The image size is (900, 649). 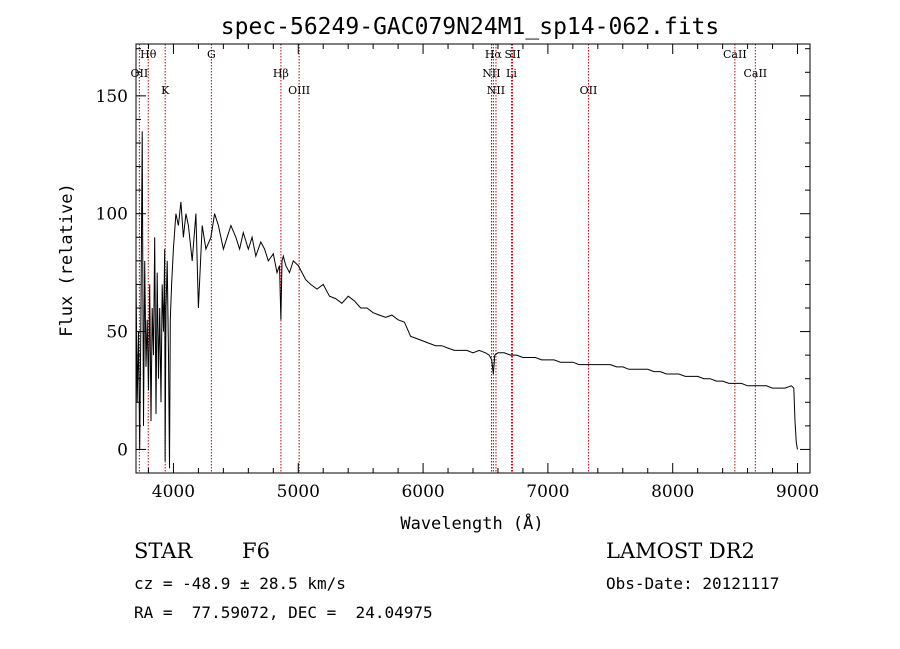 What do you see at coordinates (512, 54) in the screenshot?
I see `spectral-line-label: SII` at bounding box center [512, 54].